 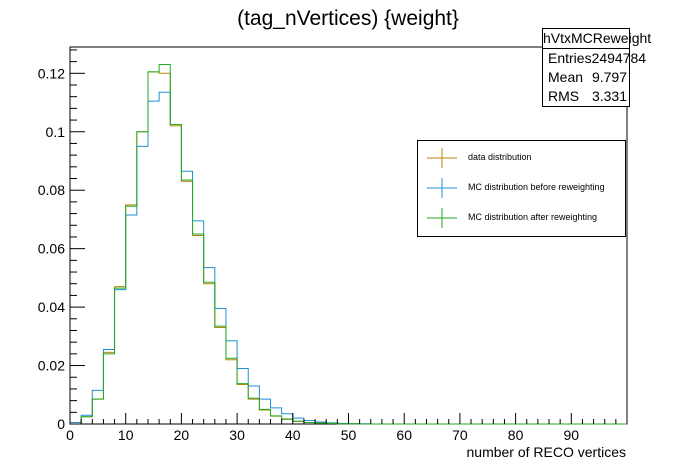 I want to click on x-tick-label: 80, so click(x=516, y=435).